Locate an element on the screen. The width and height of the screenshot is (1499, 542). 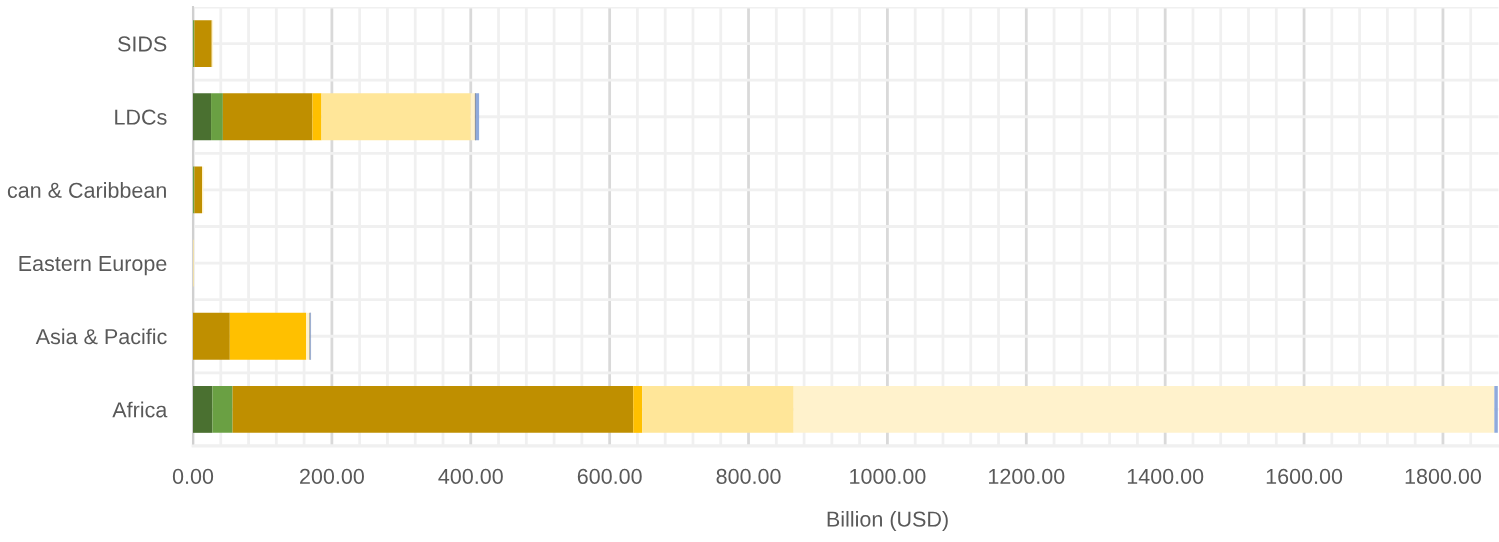
x-tick-label: 1800.00 is located at coordinates (1443, 476).